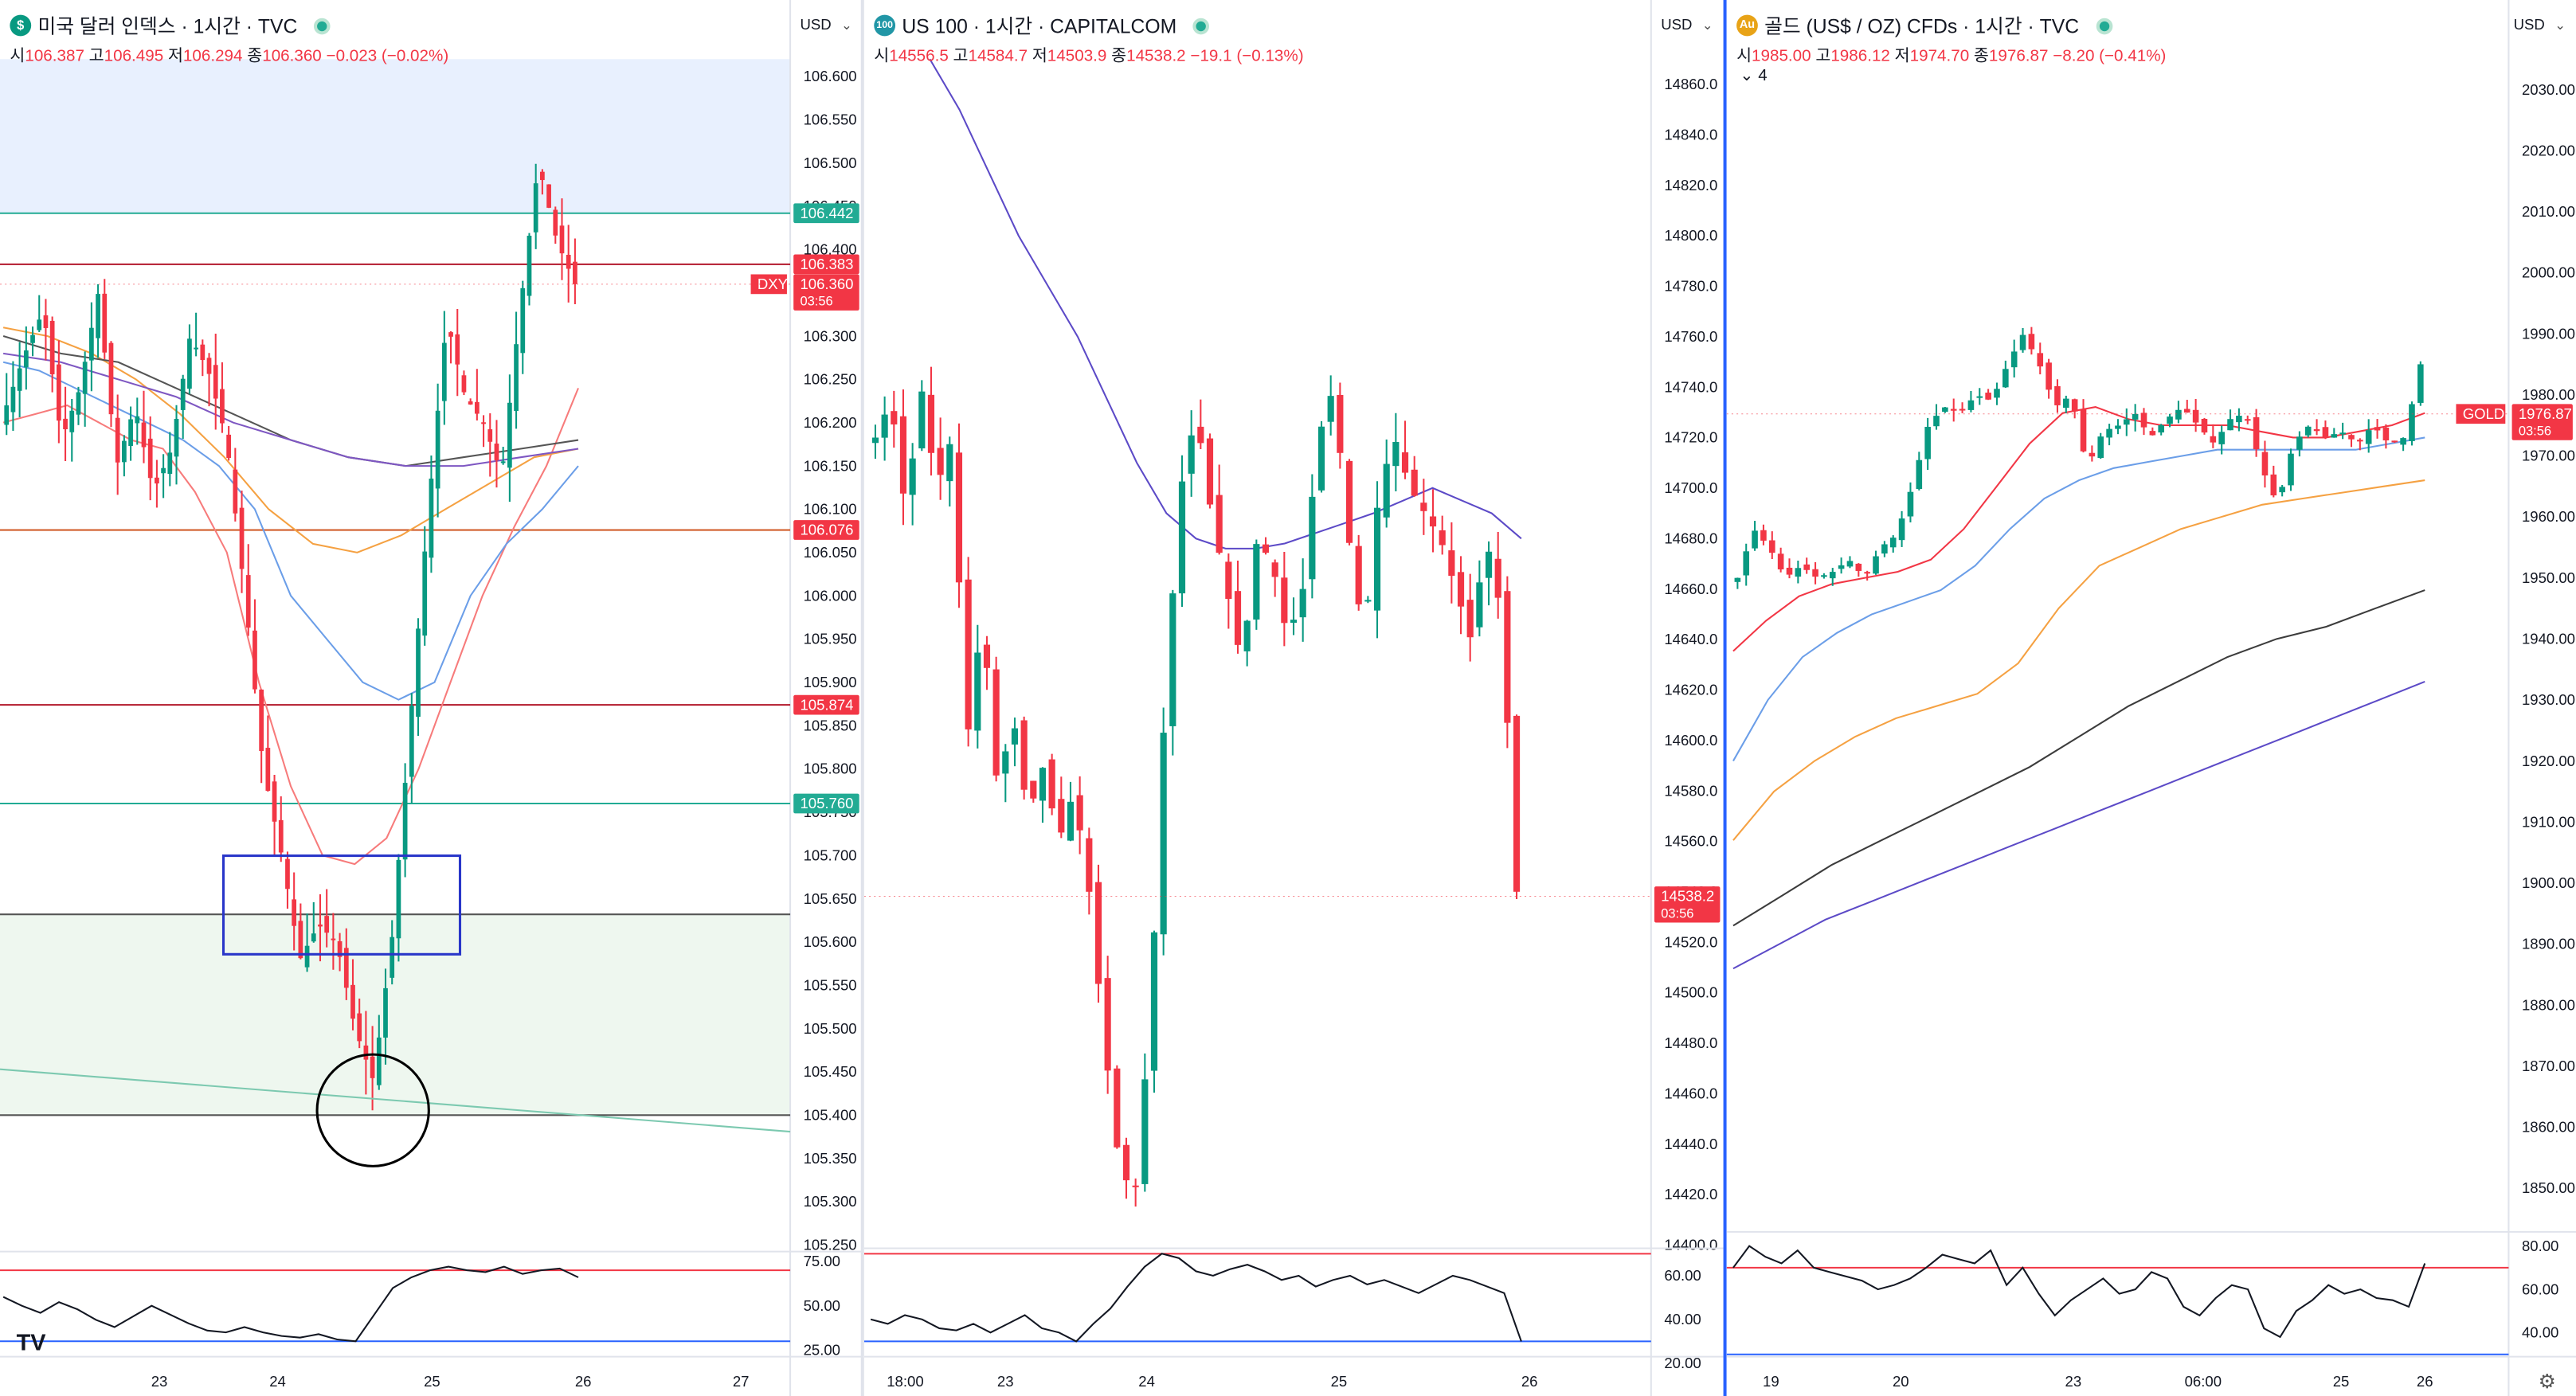 The image size is (2576, 1396). I want to click on gold-symbol-icon: Au, so click(1747, 25).